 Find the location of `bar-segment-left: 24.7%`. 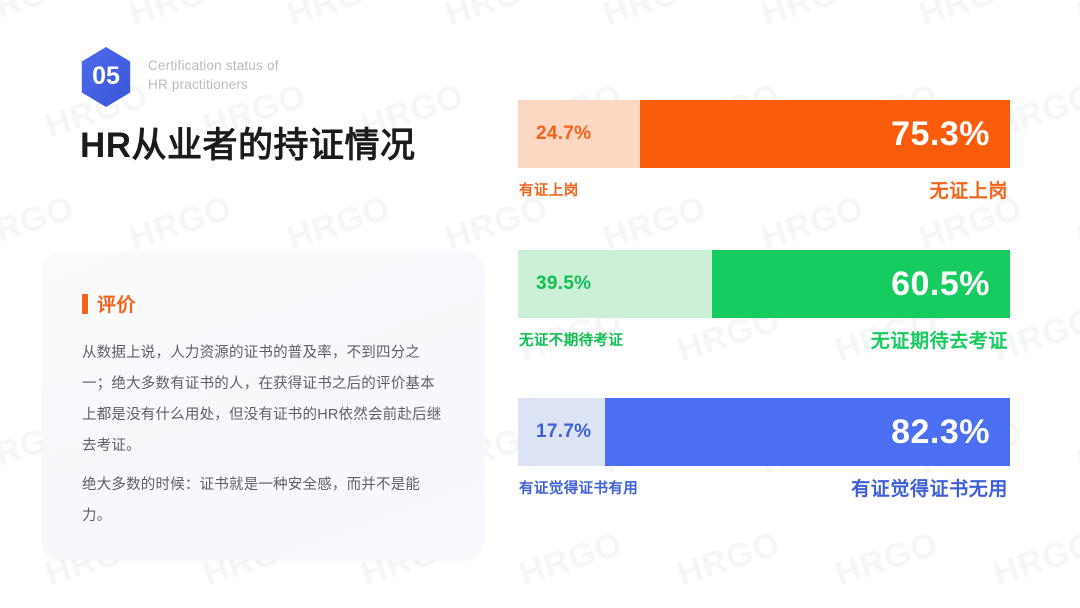

bar-segment-left: 24.7% is located at coordinates (579, 134).